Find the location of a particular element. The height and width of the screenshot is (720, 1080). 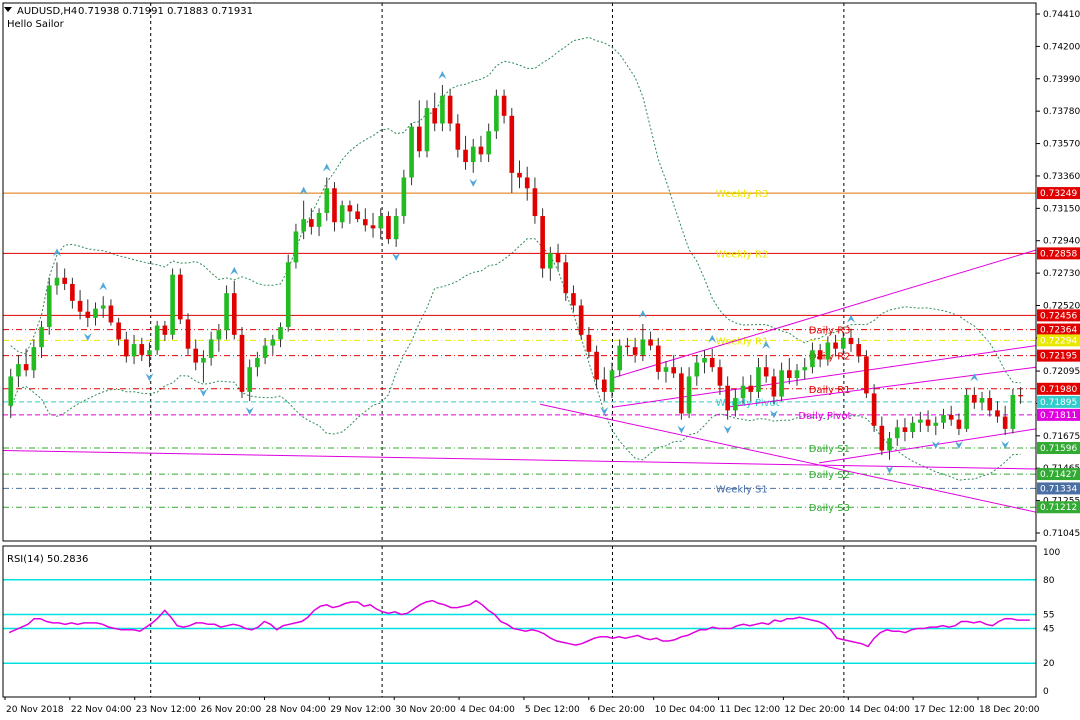

rsi-line is located at coordinates (519, 623).